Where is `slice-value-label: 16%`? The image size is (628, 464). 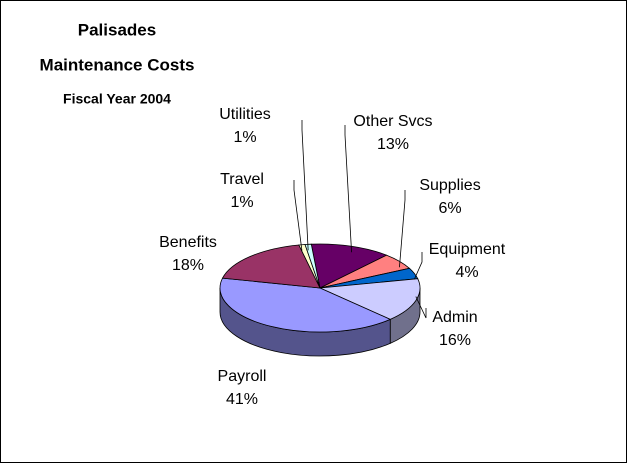
slice-value-label: 16% is located at coordinates (455, 340).